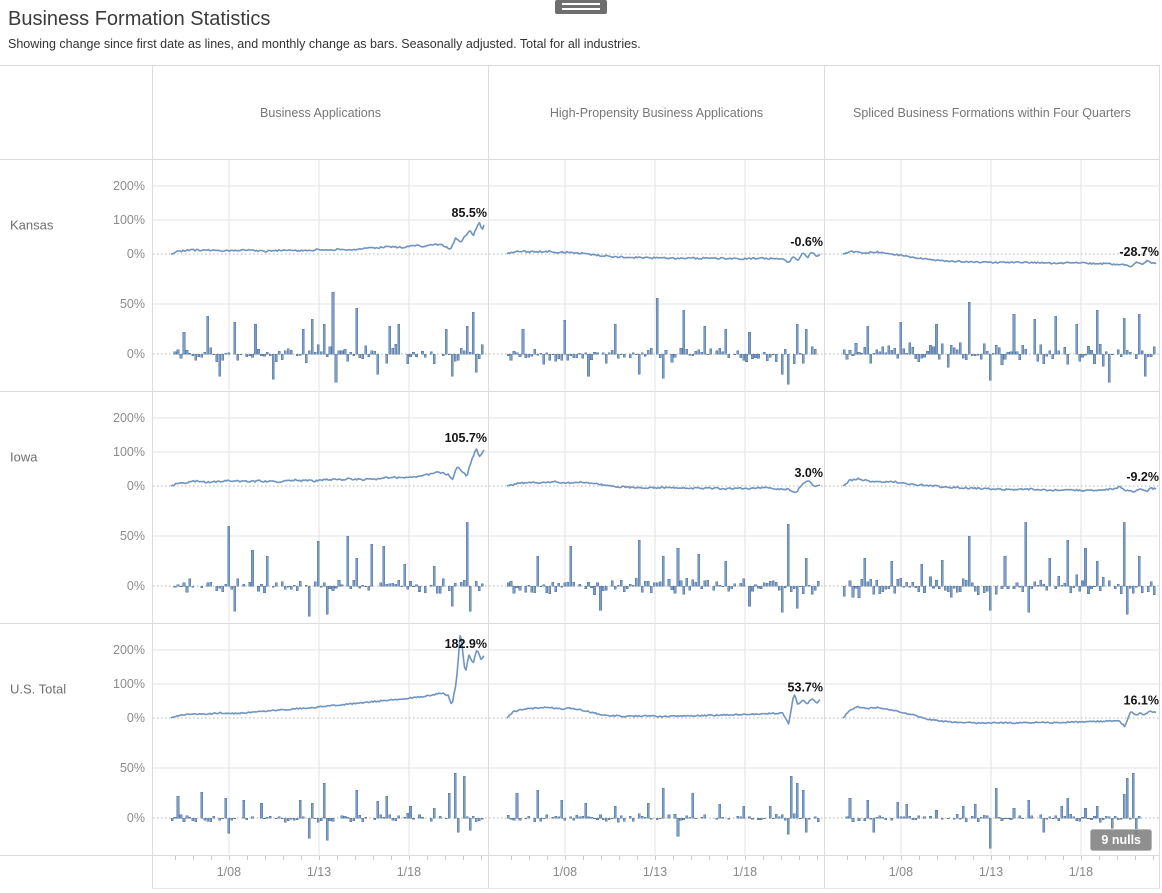 This screenshot has width=1162, height=893. What do you see at coordinates (657, 457) in the screenshot?
I see `line-chart-iowa-high-propensity-business-applications: 3.0%` at bounding box center [657, 457].